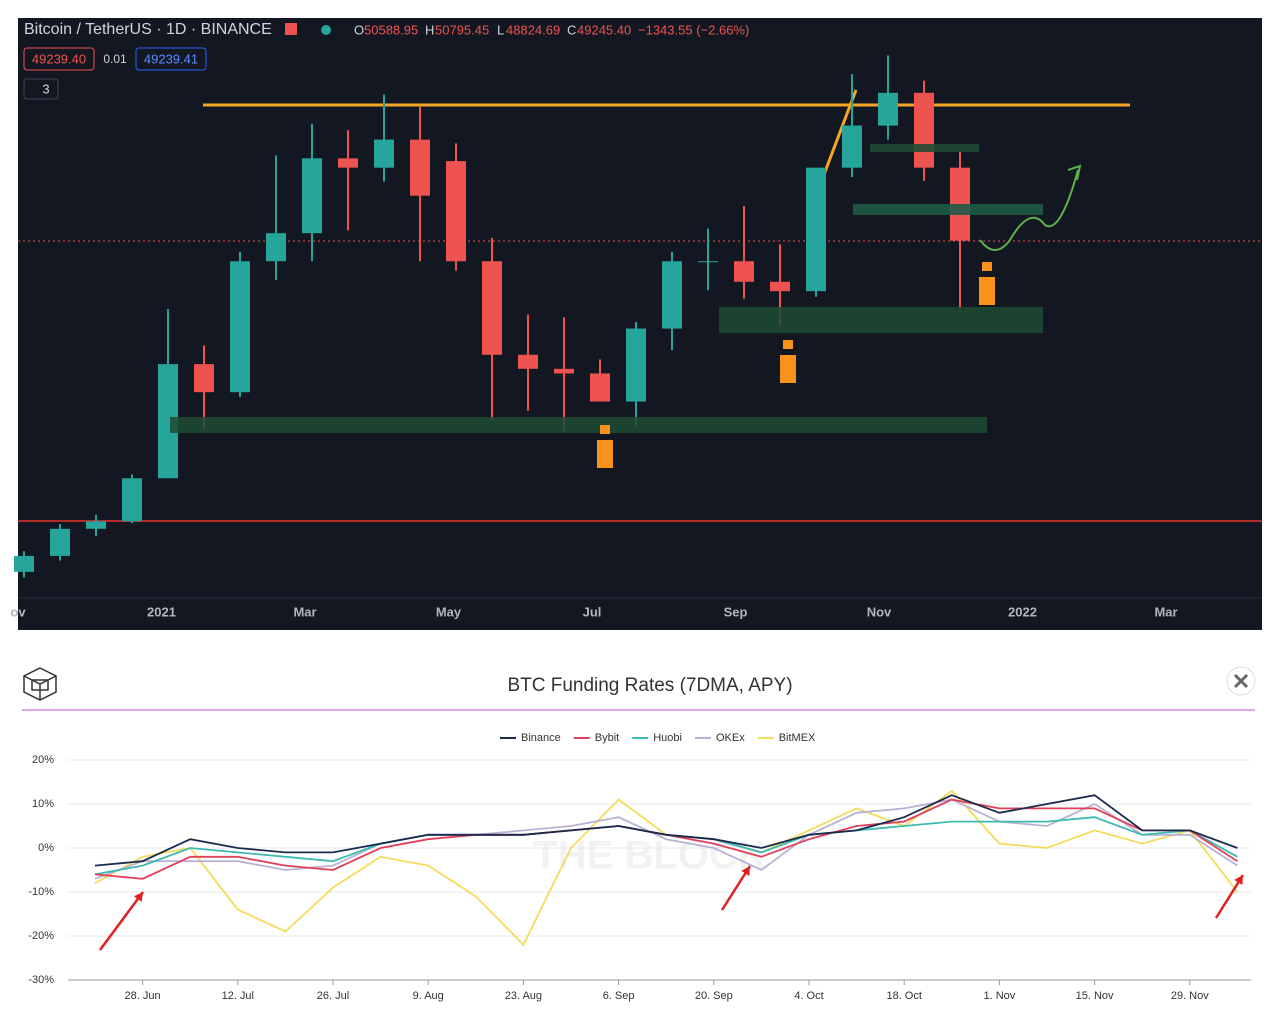 Image resolution: width=1280 pixels, height=1028 pixels. I want to click on y-tick-label: -30%, so click(41, 980).